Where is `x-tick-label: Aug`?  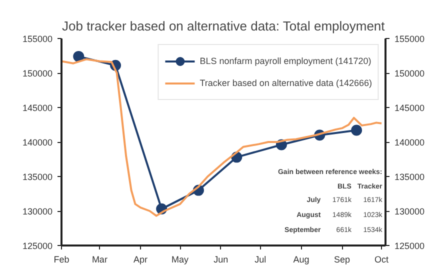
x-tick-label: Aug is located at coordinates (301, 259).